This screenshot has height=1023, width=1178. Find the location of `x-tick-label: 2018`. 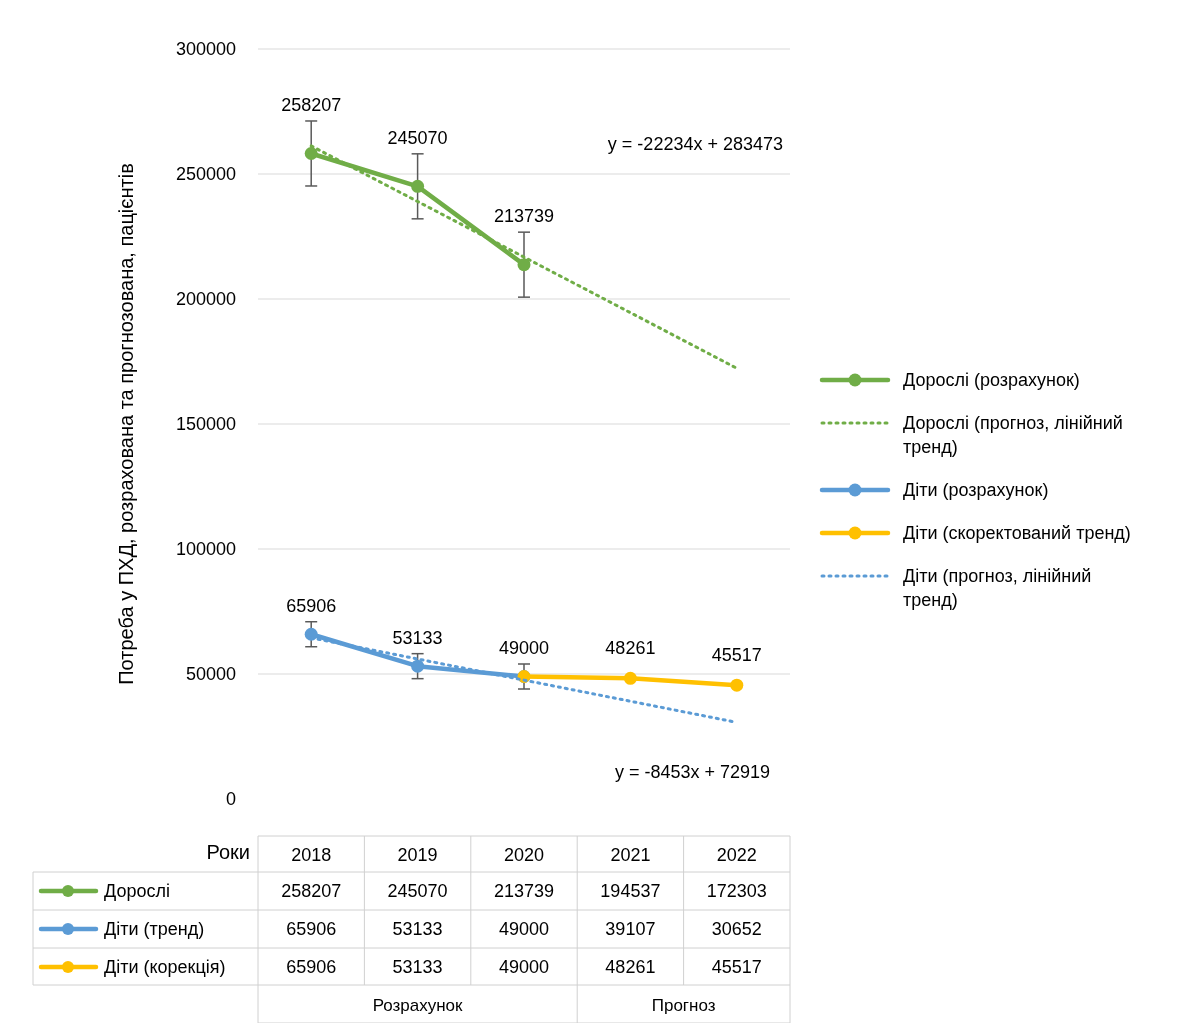

x-tick-label: 2018 is located at coordinates (311, 855).